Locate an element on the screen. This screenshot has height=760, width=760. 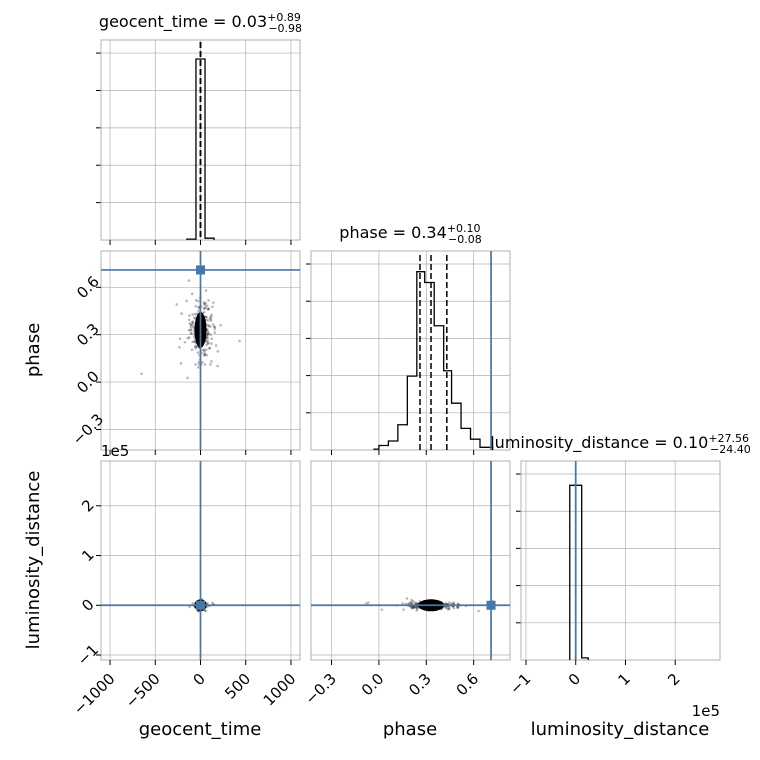
xtick-label-phase-3: 0.6 is located at coordinates (468, 685).